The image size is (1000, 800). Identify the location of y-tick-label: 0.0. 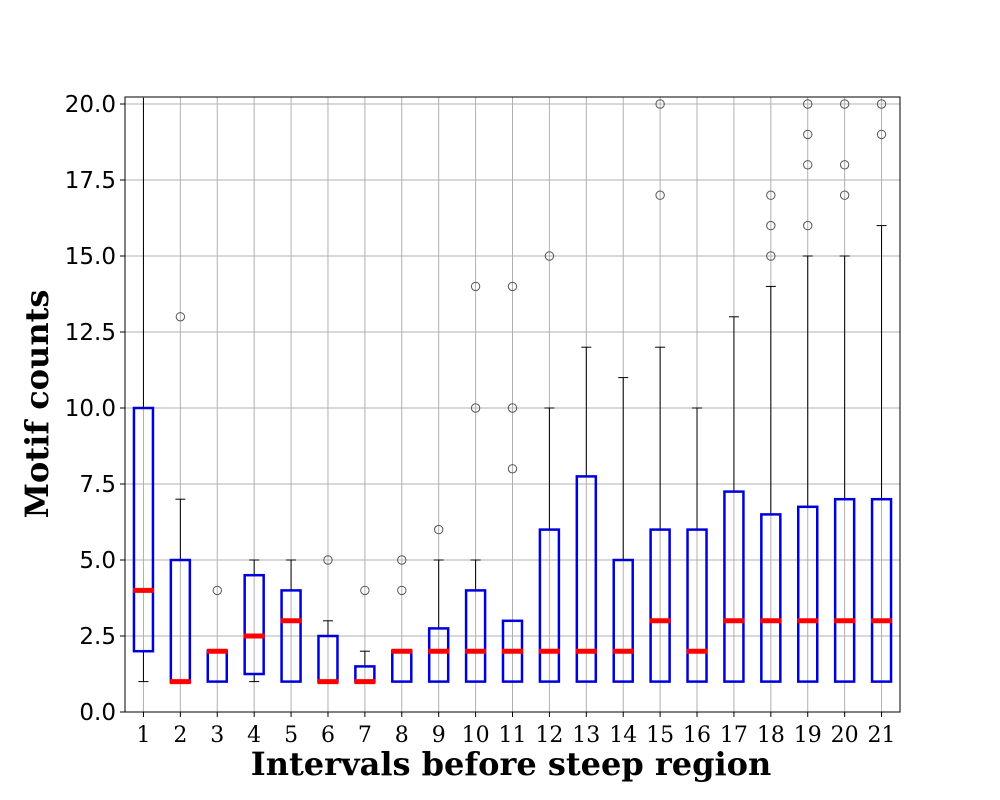
(97, 713).